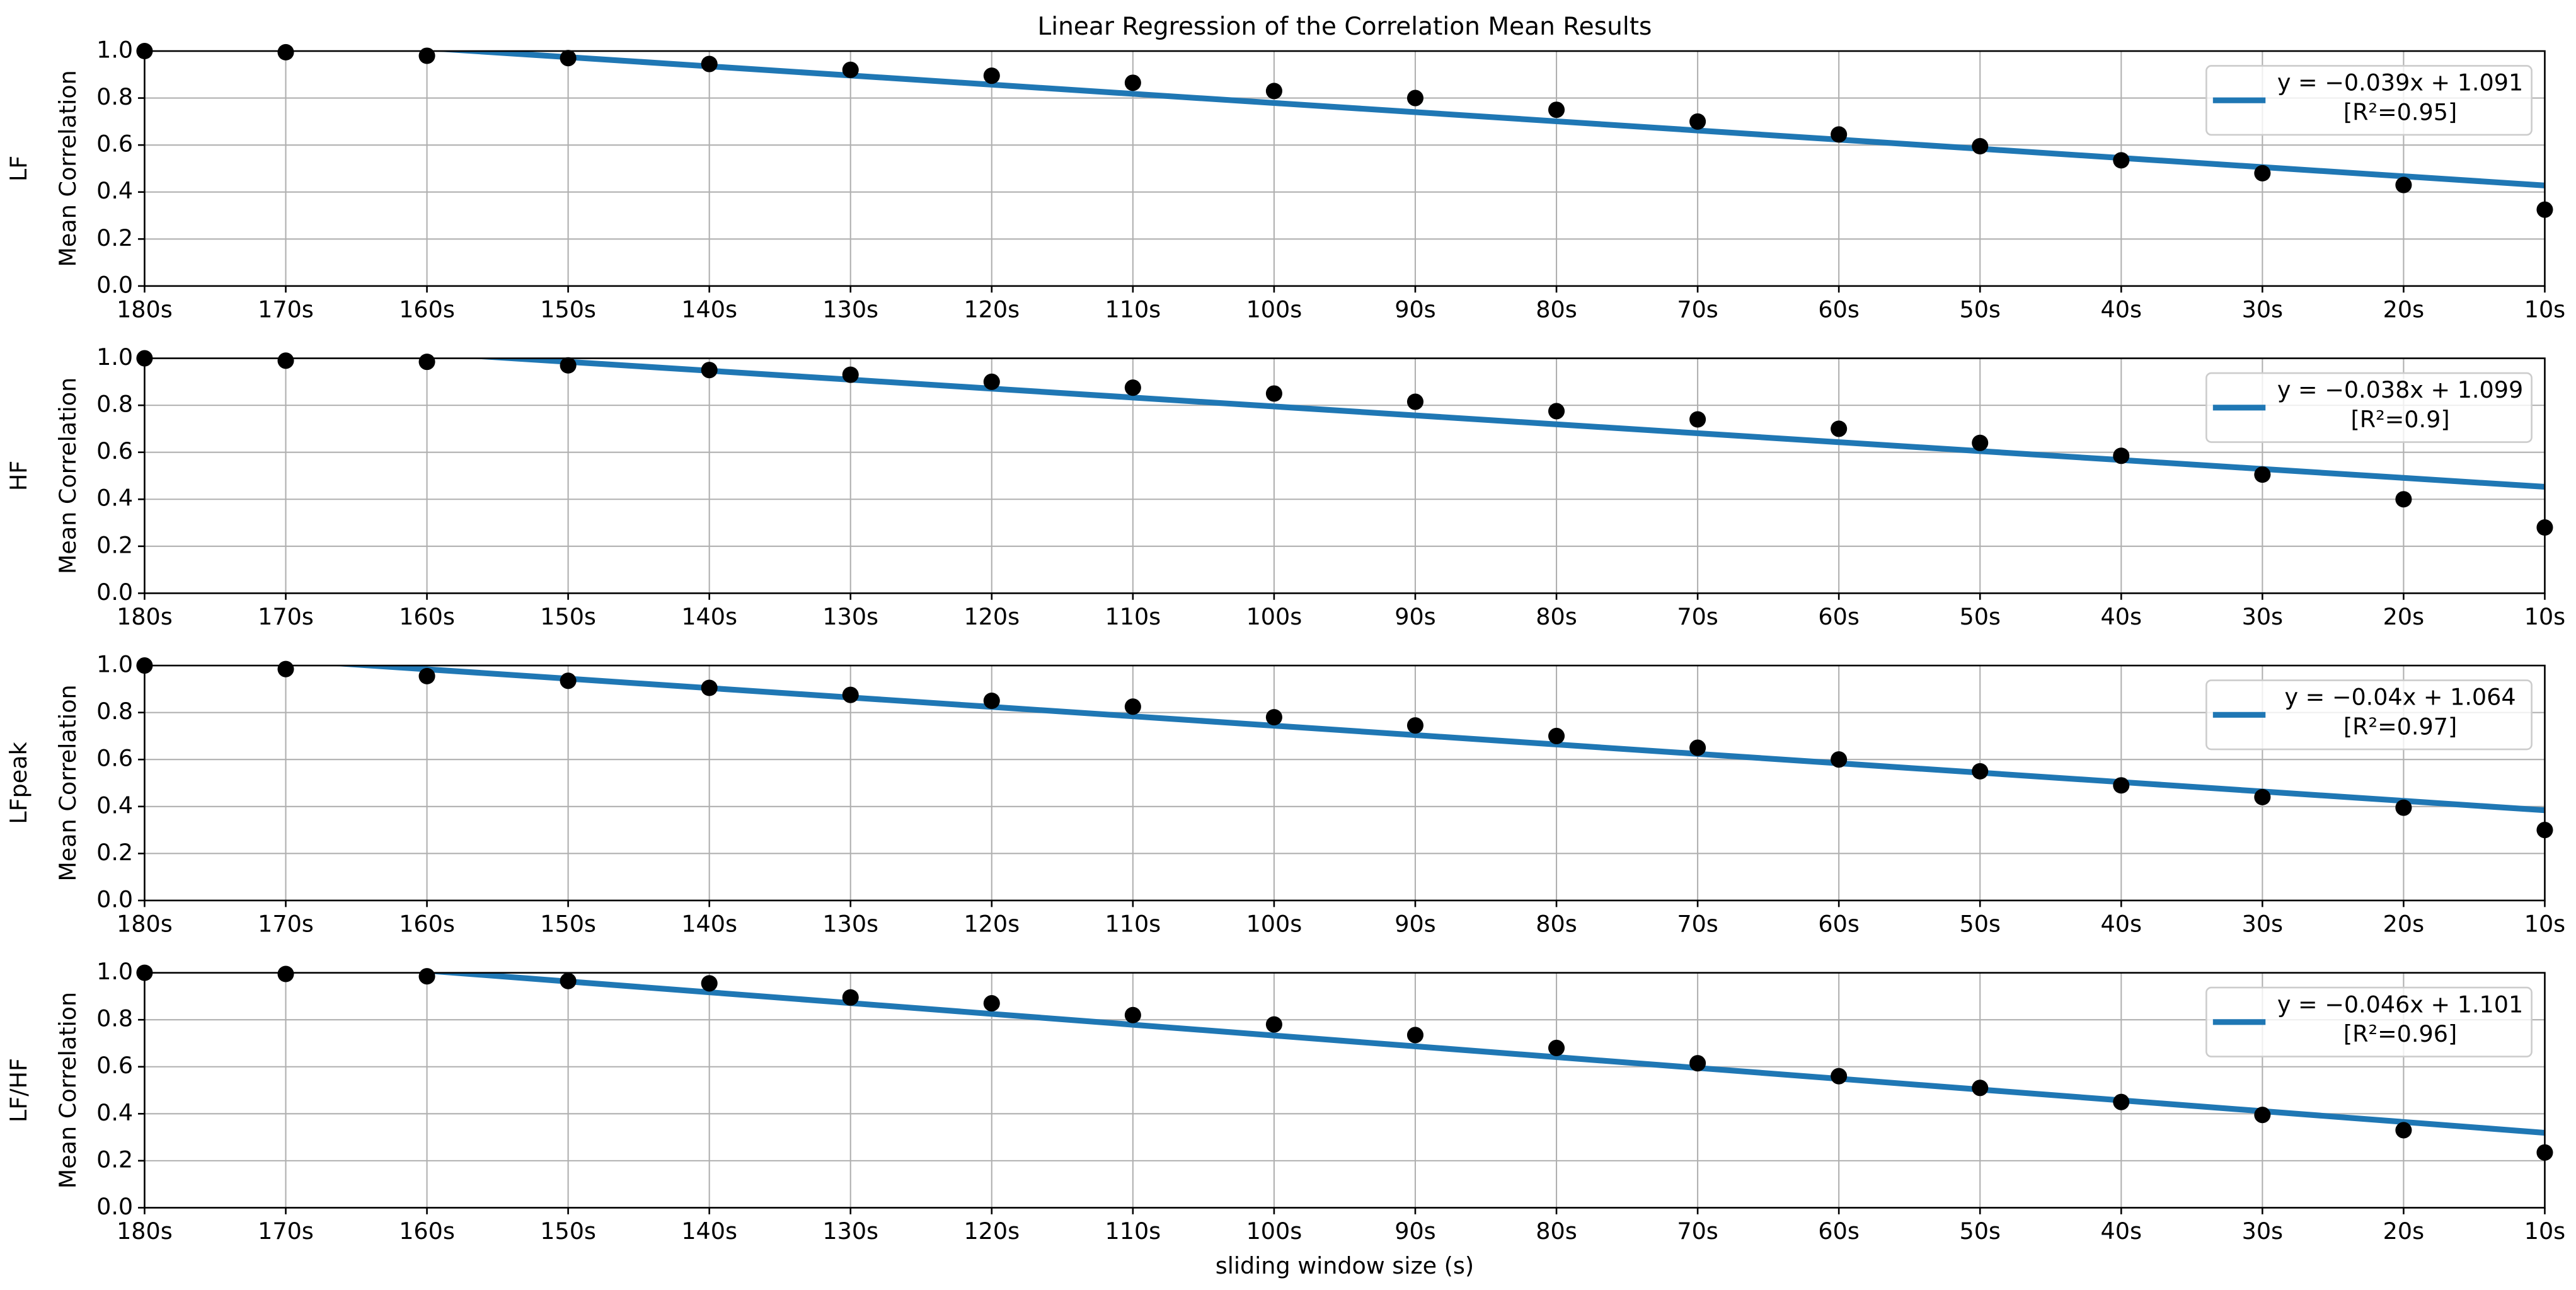 The image size is (2576, 1290). I want to click on legend-label: y = −0.04x + 1.064, so click(2400, 698).